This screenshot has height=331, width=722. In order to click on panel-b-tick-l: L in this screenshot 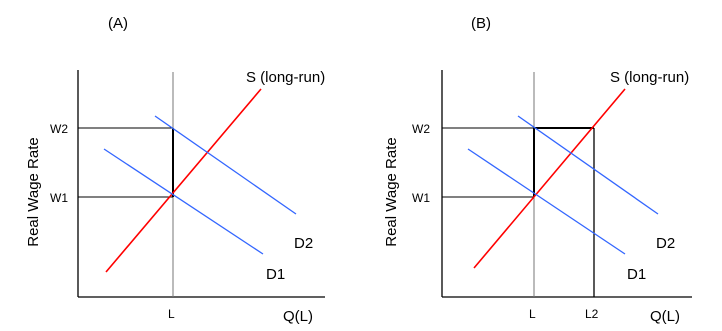, I will do `click(532, 314)`.